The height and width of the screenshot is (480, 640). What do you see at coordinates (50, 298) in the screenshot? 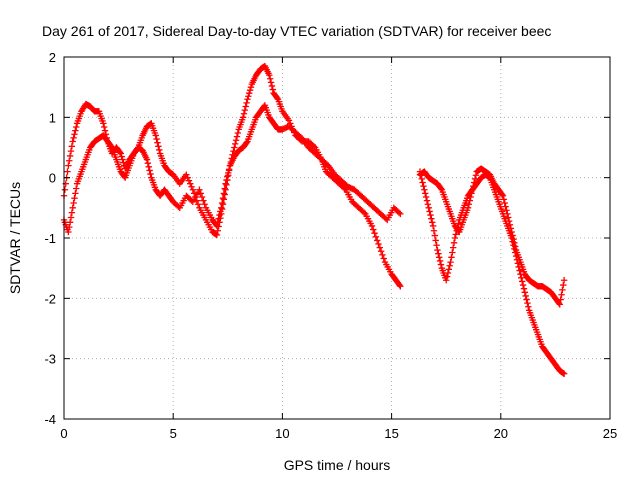
I see `y-tick-label: -2` at bounding box center [50, 298].